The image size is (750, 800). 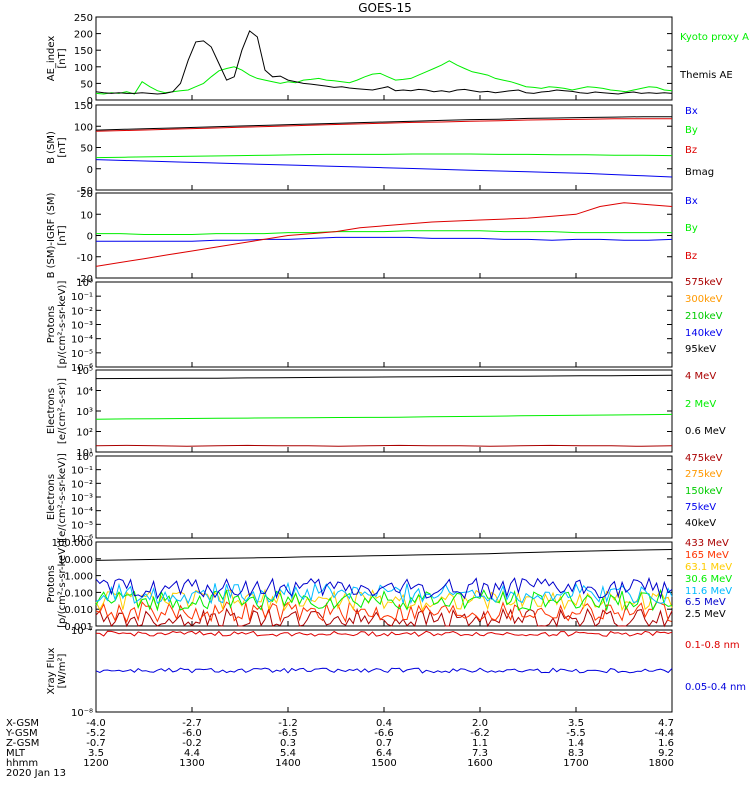 What do you see at coordinates (51, 236) in the screenshot?
I see `y-axis-label: B (SM)-IGRF (SM)` at bounding box center [51, 236].